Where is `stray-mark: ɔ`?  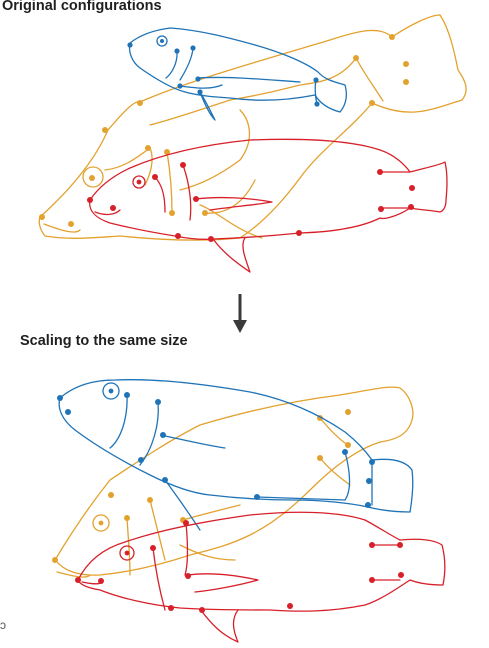 stray-mark: ɔ is located at coordinates (3, 625).